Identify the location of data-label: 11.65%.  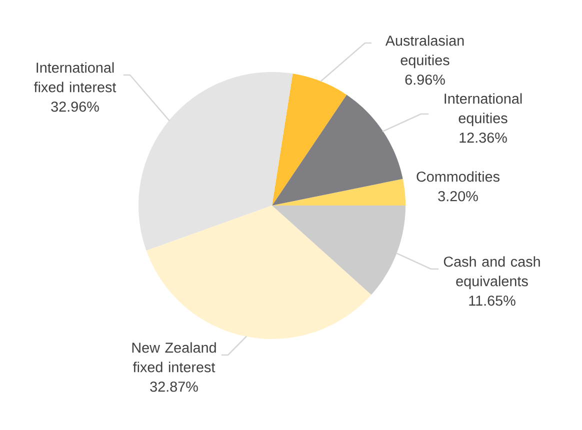
(492, 301).